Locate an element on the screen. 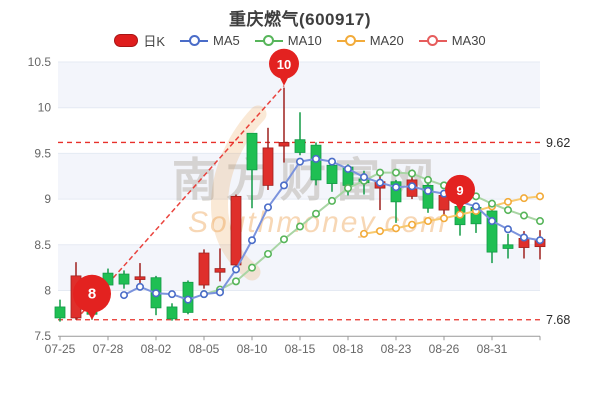 This screenshot has width=600, height=400. watermark-cn: 南方财富网 is located at coordinates (307, 180).